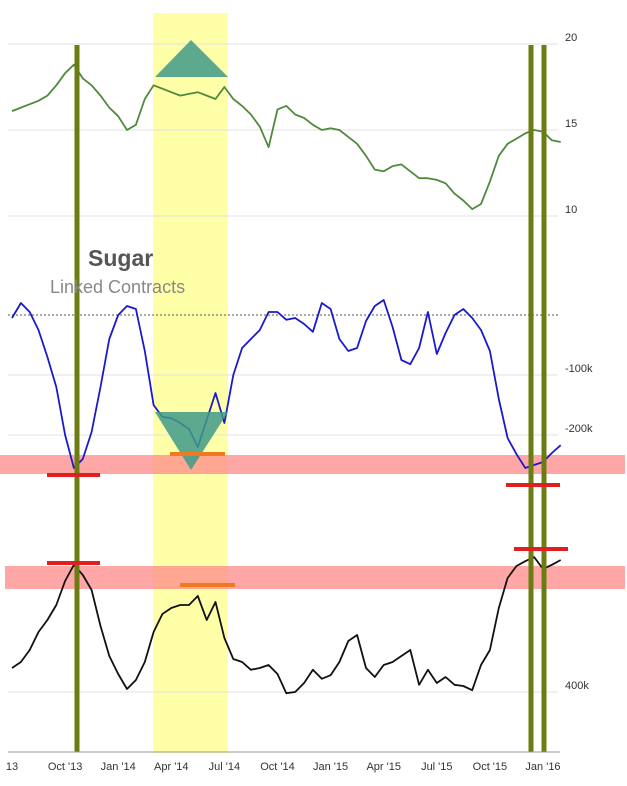  Describe the element at coordinates (118, 767) in the screenshot. I see `x-tick-label: Jan '14` at that location.